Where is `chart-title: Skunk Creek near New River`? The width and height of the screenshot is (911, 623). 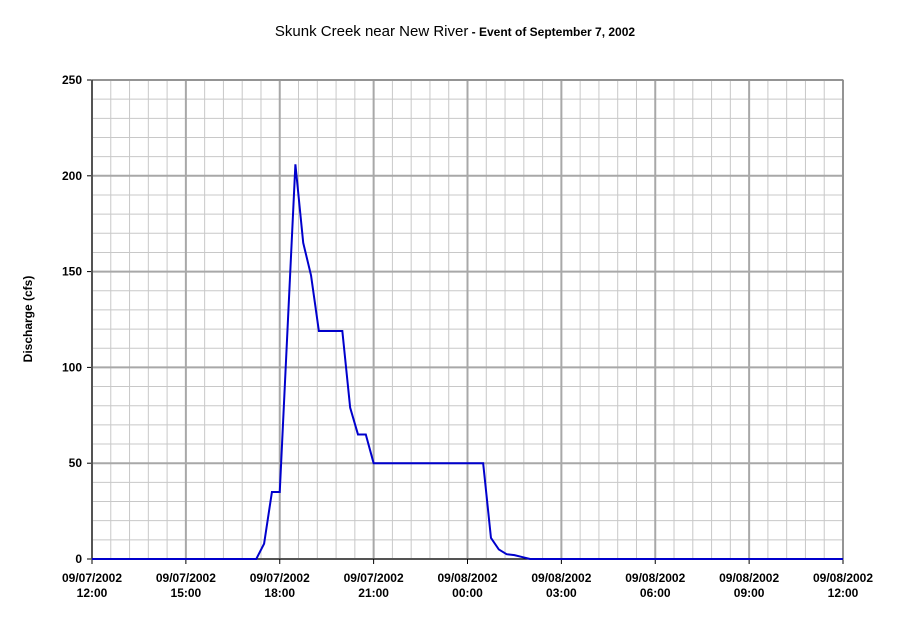 chart-title: Skunk Creek near New River is located at coordinates (371, 31).